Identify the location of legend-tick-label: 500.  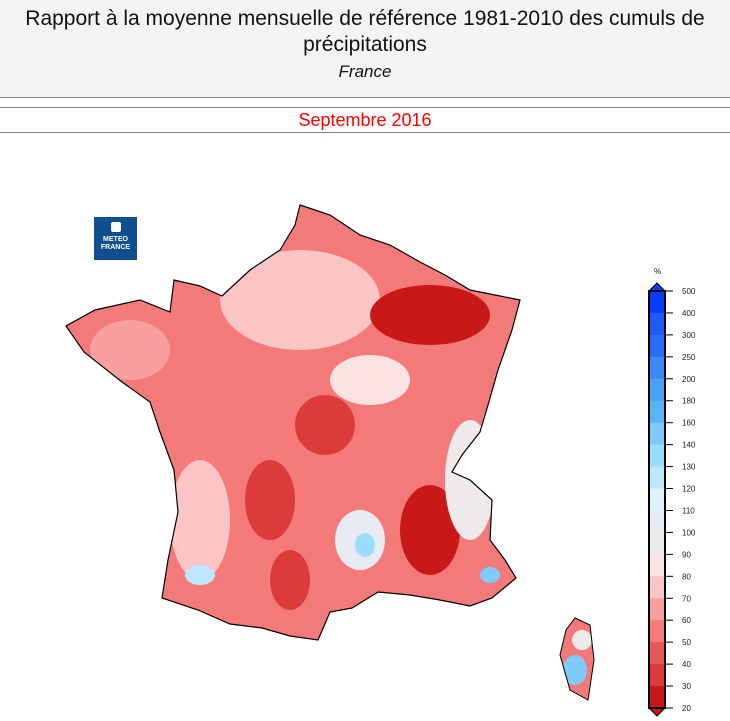
(689, 291).